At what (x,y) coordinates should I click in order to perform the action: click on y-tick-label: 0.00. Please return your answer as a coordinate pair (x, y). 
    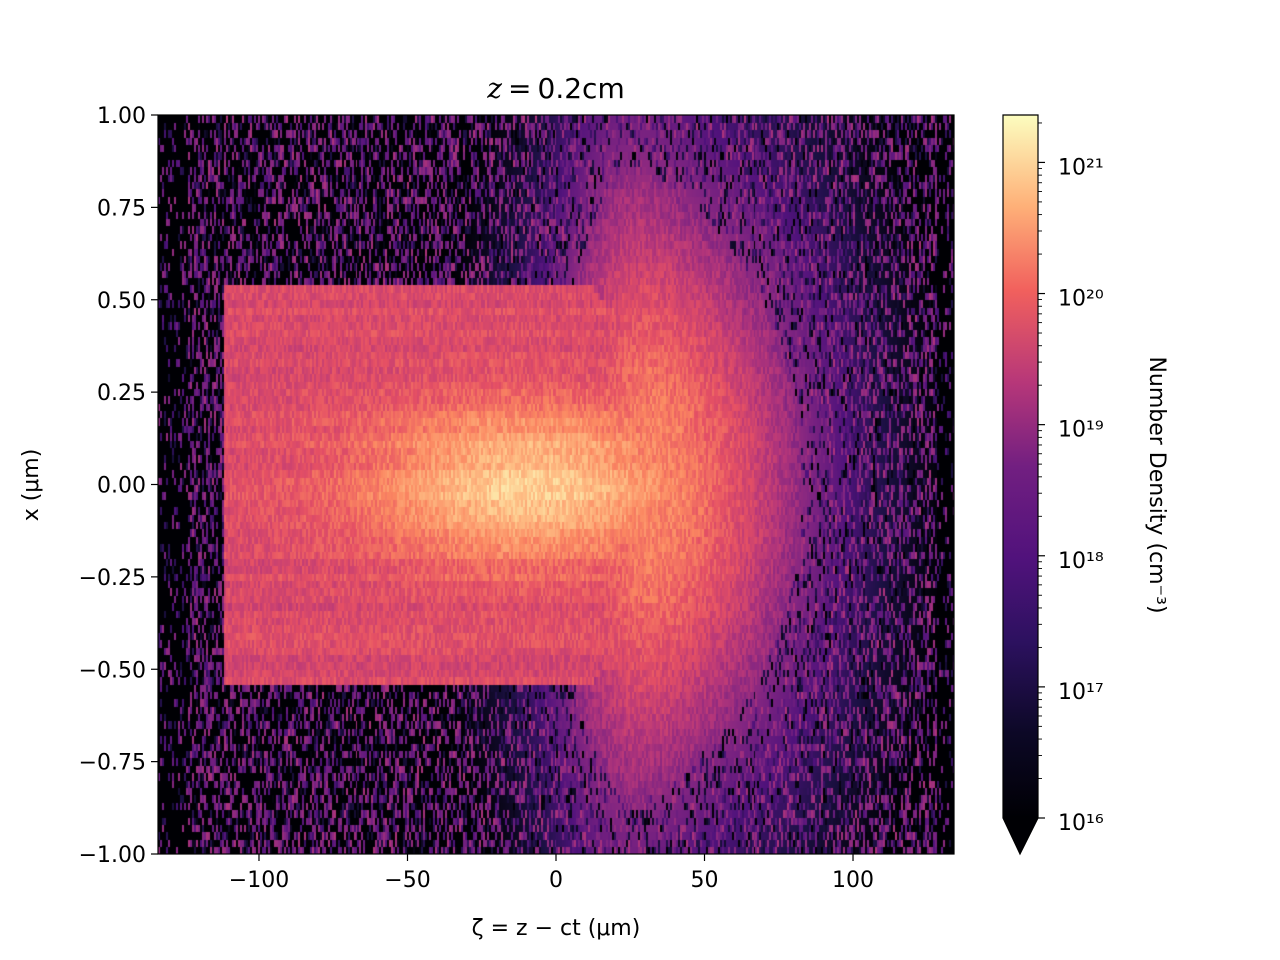
    Looking at the image, I should click on (121, 486).